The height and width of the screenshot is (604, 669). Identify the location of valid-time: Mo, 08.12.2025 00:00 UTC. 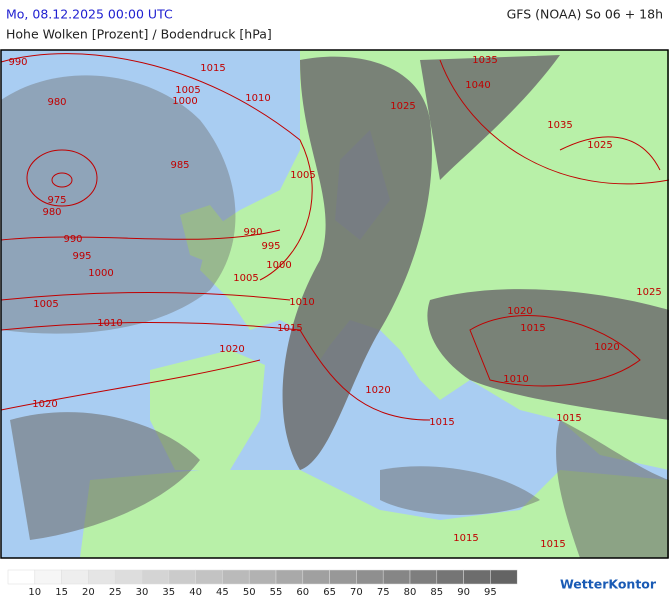
(89, 14).